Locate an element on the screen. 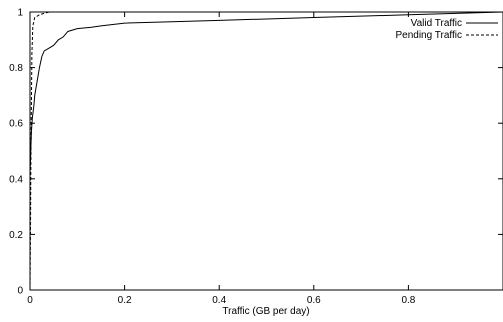 Image resolution: width=503 pixels, height=322 pixels. x-tick-label: 0.4 is located at coordinates (219, 300).